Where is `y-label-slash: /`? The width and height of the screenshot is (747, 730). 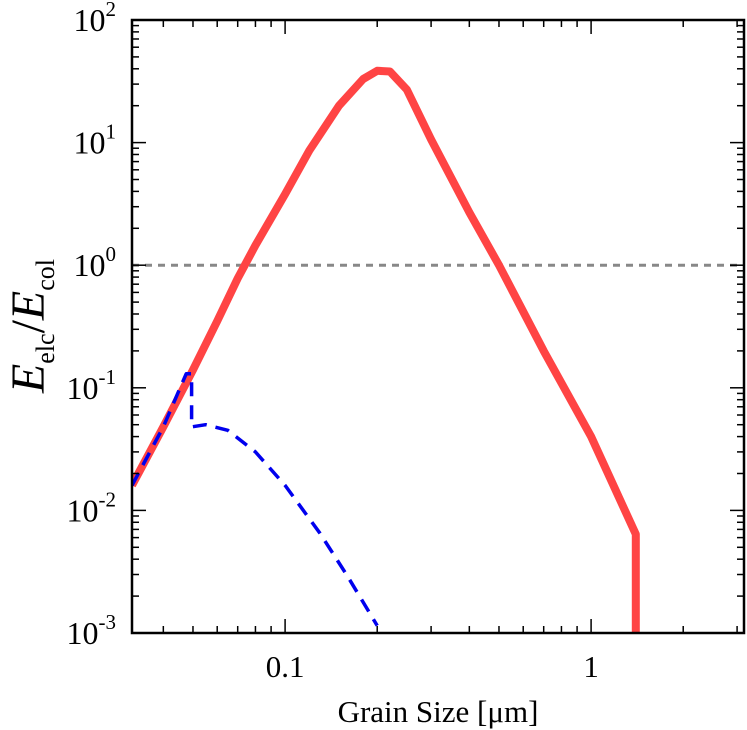 y-label-slash: / is located at coordinates (28, 326).